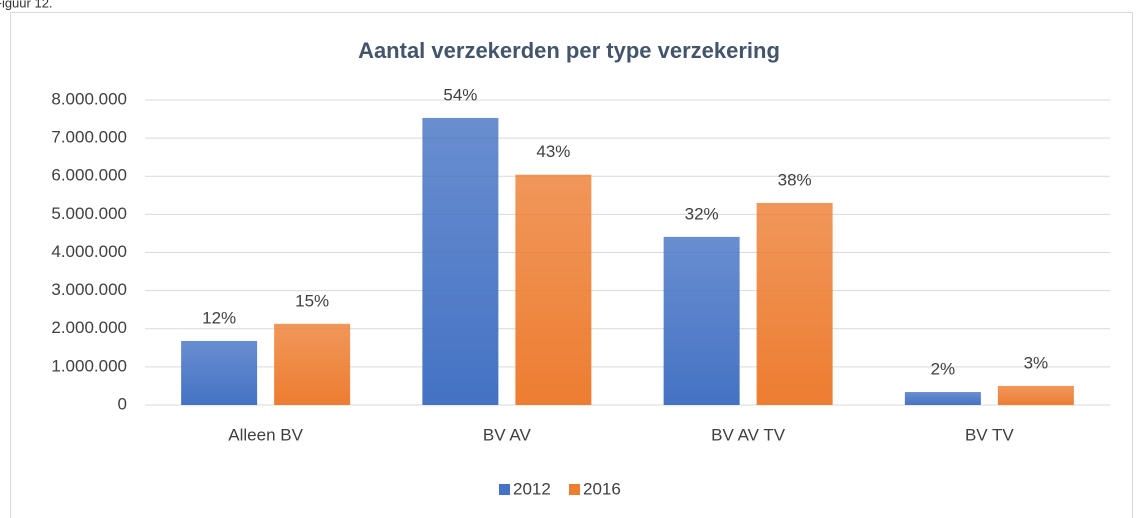 The image size is (1138, 518). Describe the element at coordinates (89, 175) in the screenshot. I see `y-tick-label: 6.000.000` at that location.